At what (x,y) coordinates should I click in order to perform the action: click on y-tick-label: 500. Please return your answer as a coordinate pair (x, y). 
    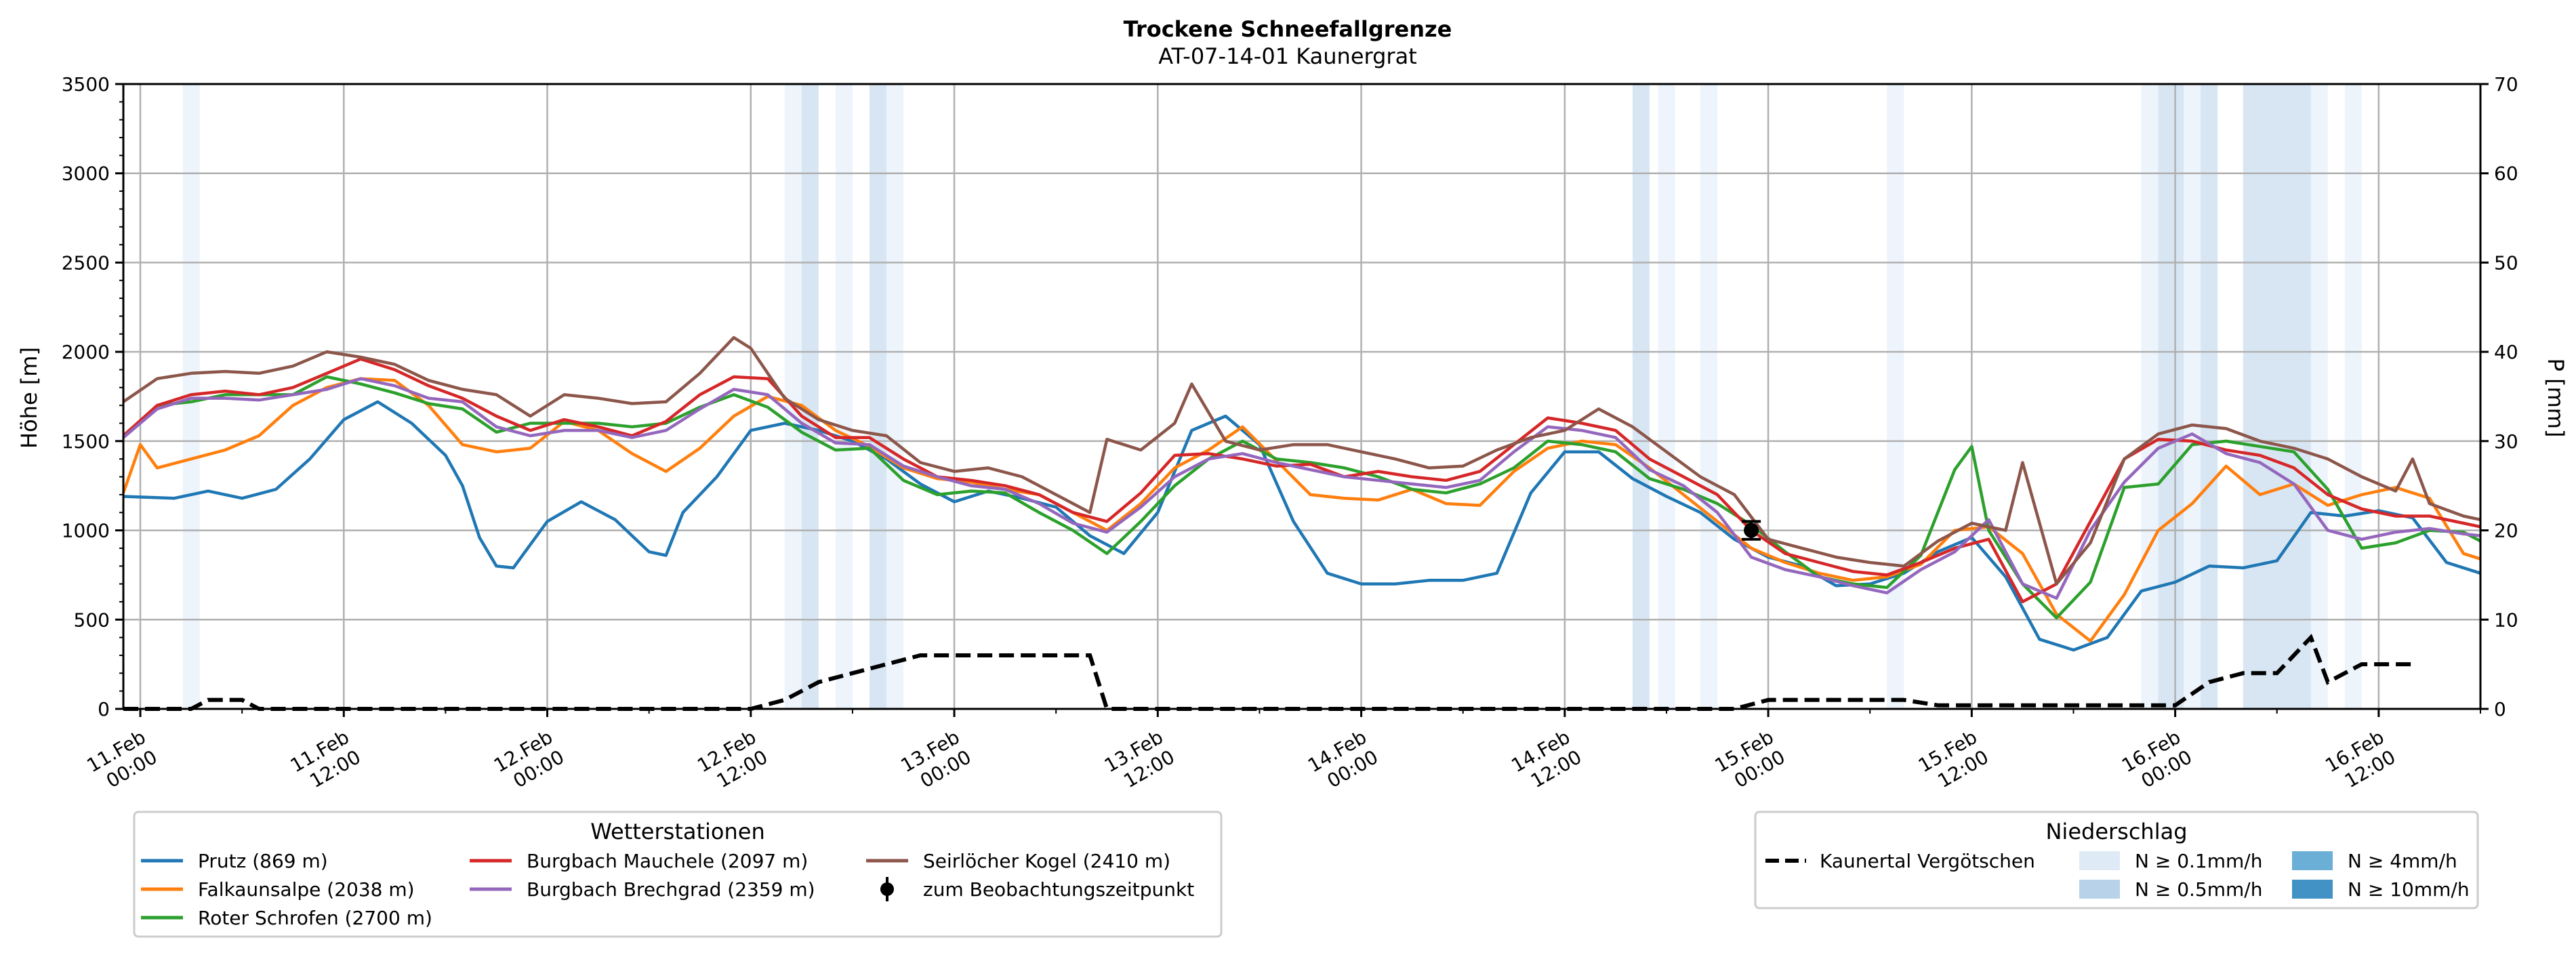
    Looking at the image, I should click on (92, 620).